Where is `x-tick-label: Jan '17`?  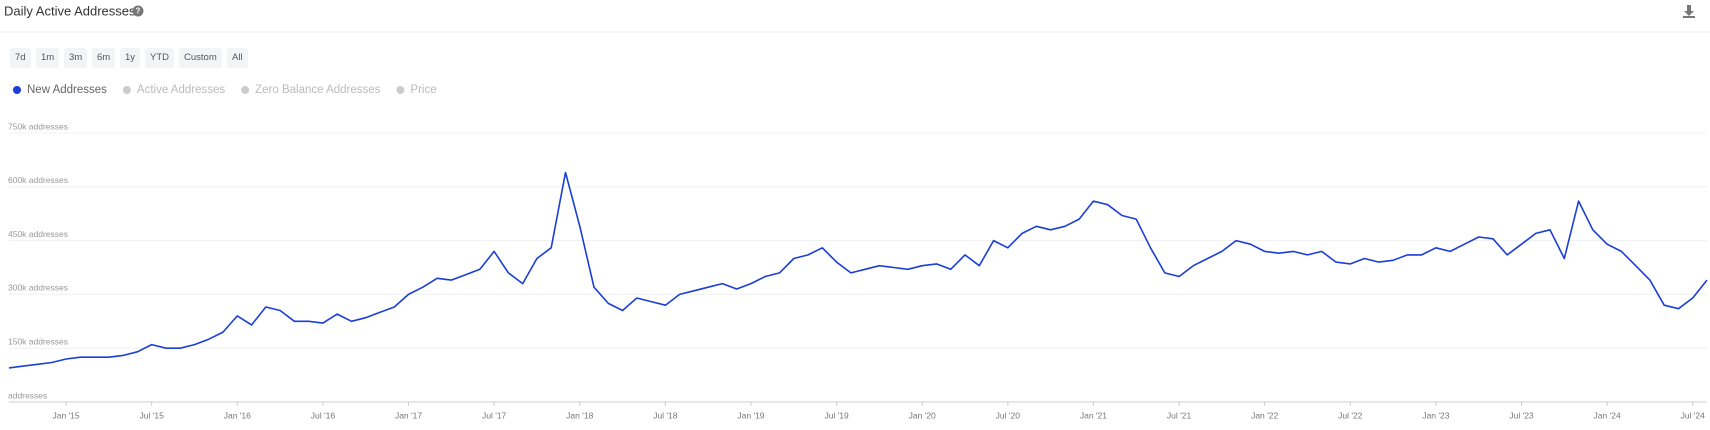 x-tick-label: Jan '17 is located at coordinates (408, 415).